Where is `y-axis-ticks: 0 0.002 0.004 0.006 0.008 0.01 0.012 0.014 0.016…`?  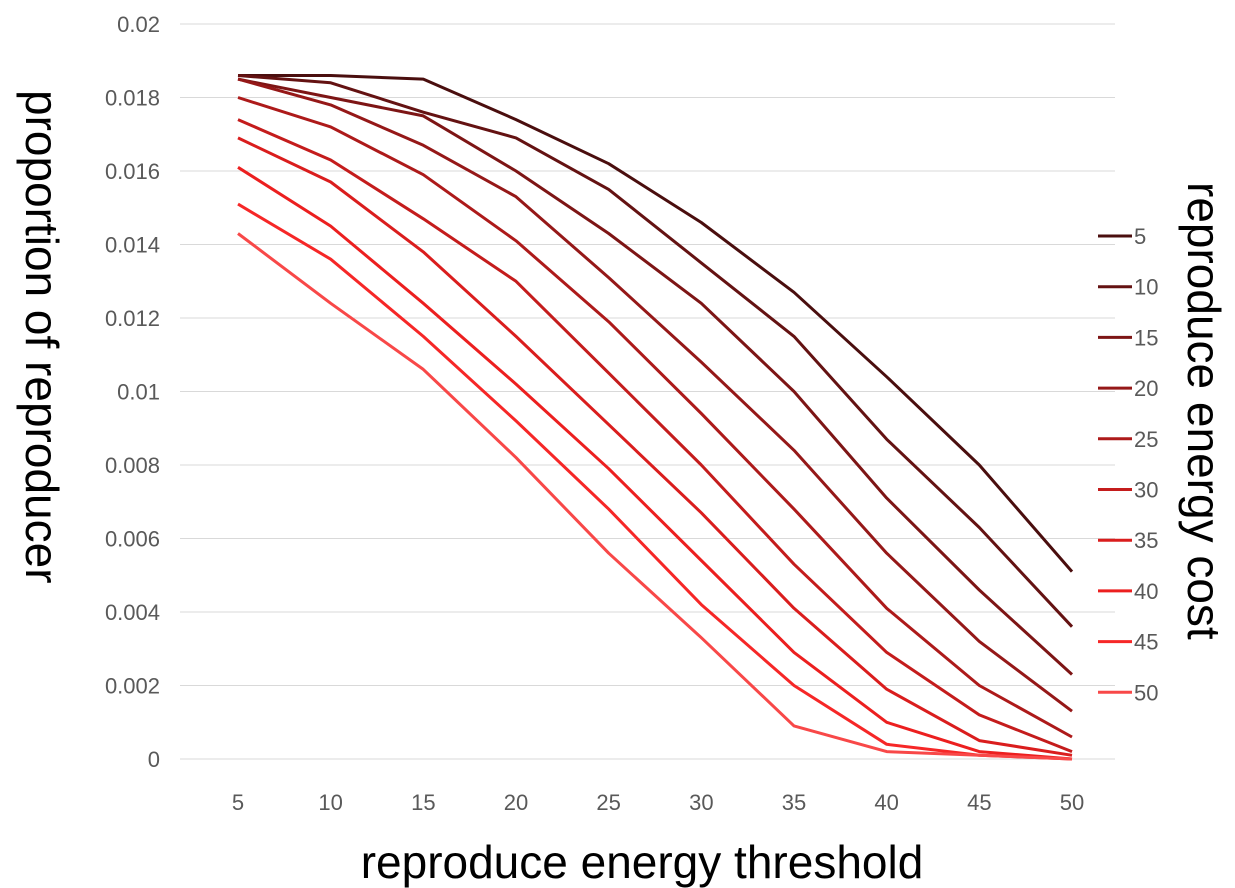
y-axis-ticks: 0 0.002 0.004 0.006 0.008 0.01 0.012 0.014 0.016… is located at coordinates (132, 392).